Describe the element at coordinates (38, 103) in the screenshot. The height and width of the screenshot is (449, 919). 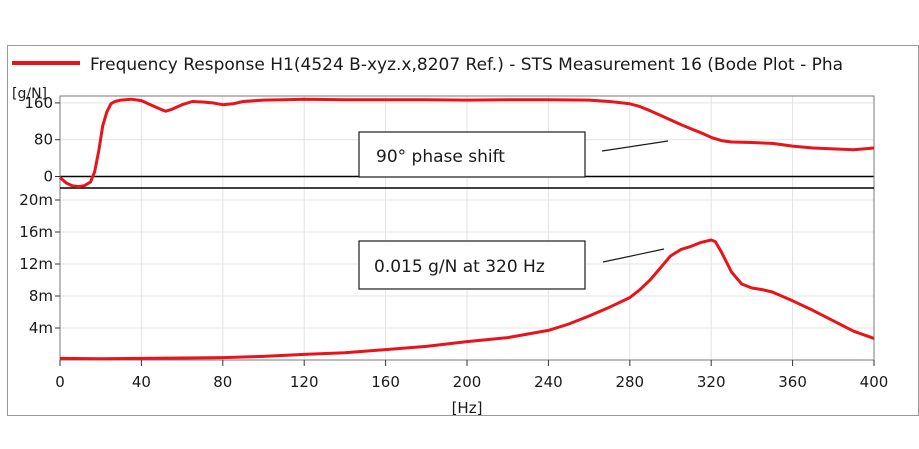
I see `y-tick-label: 160` at that location.